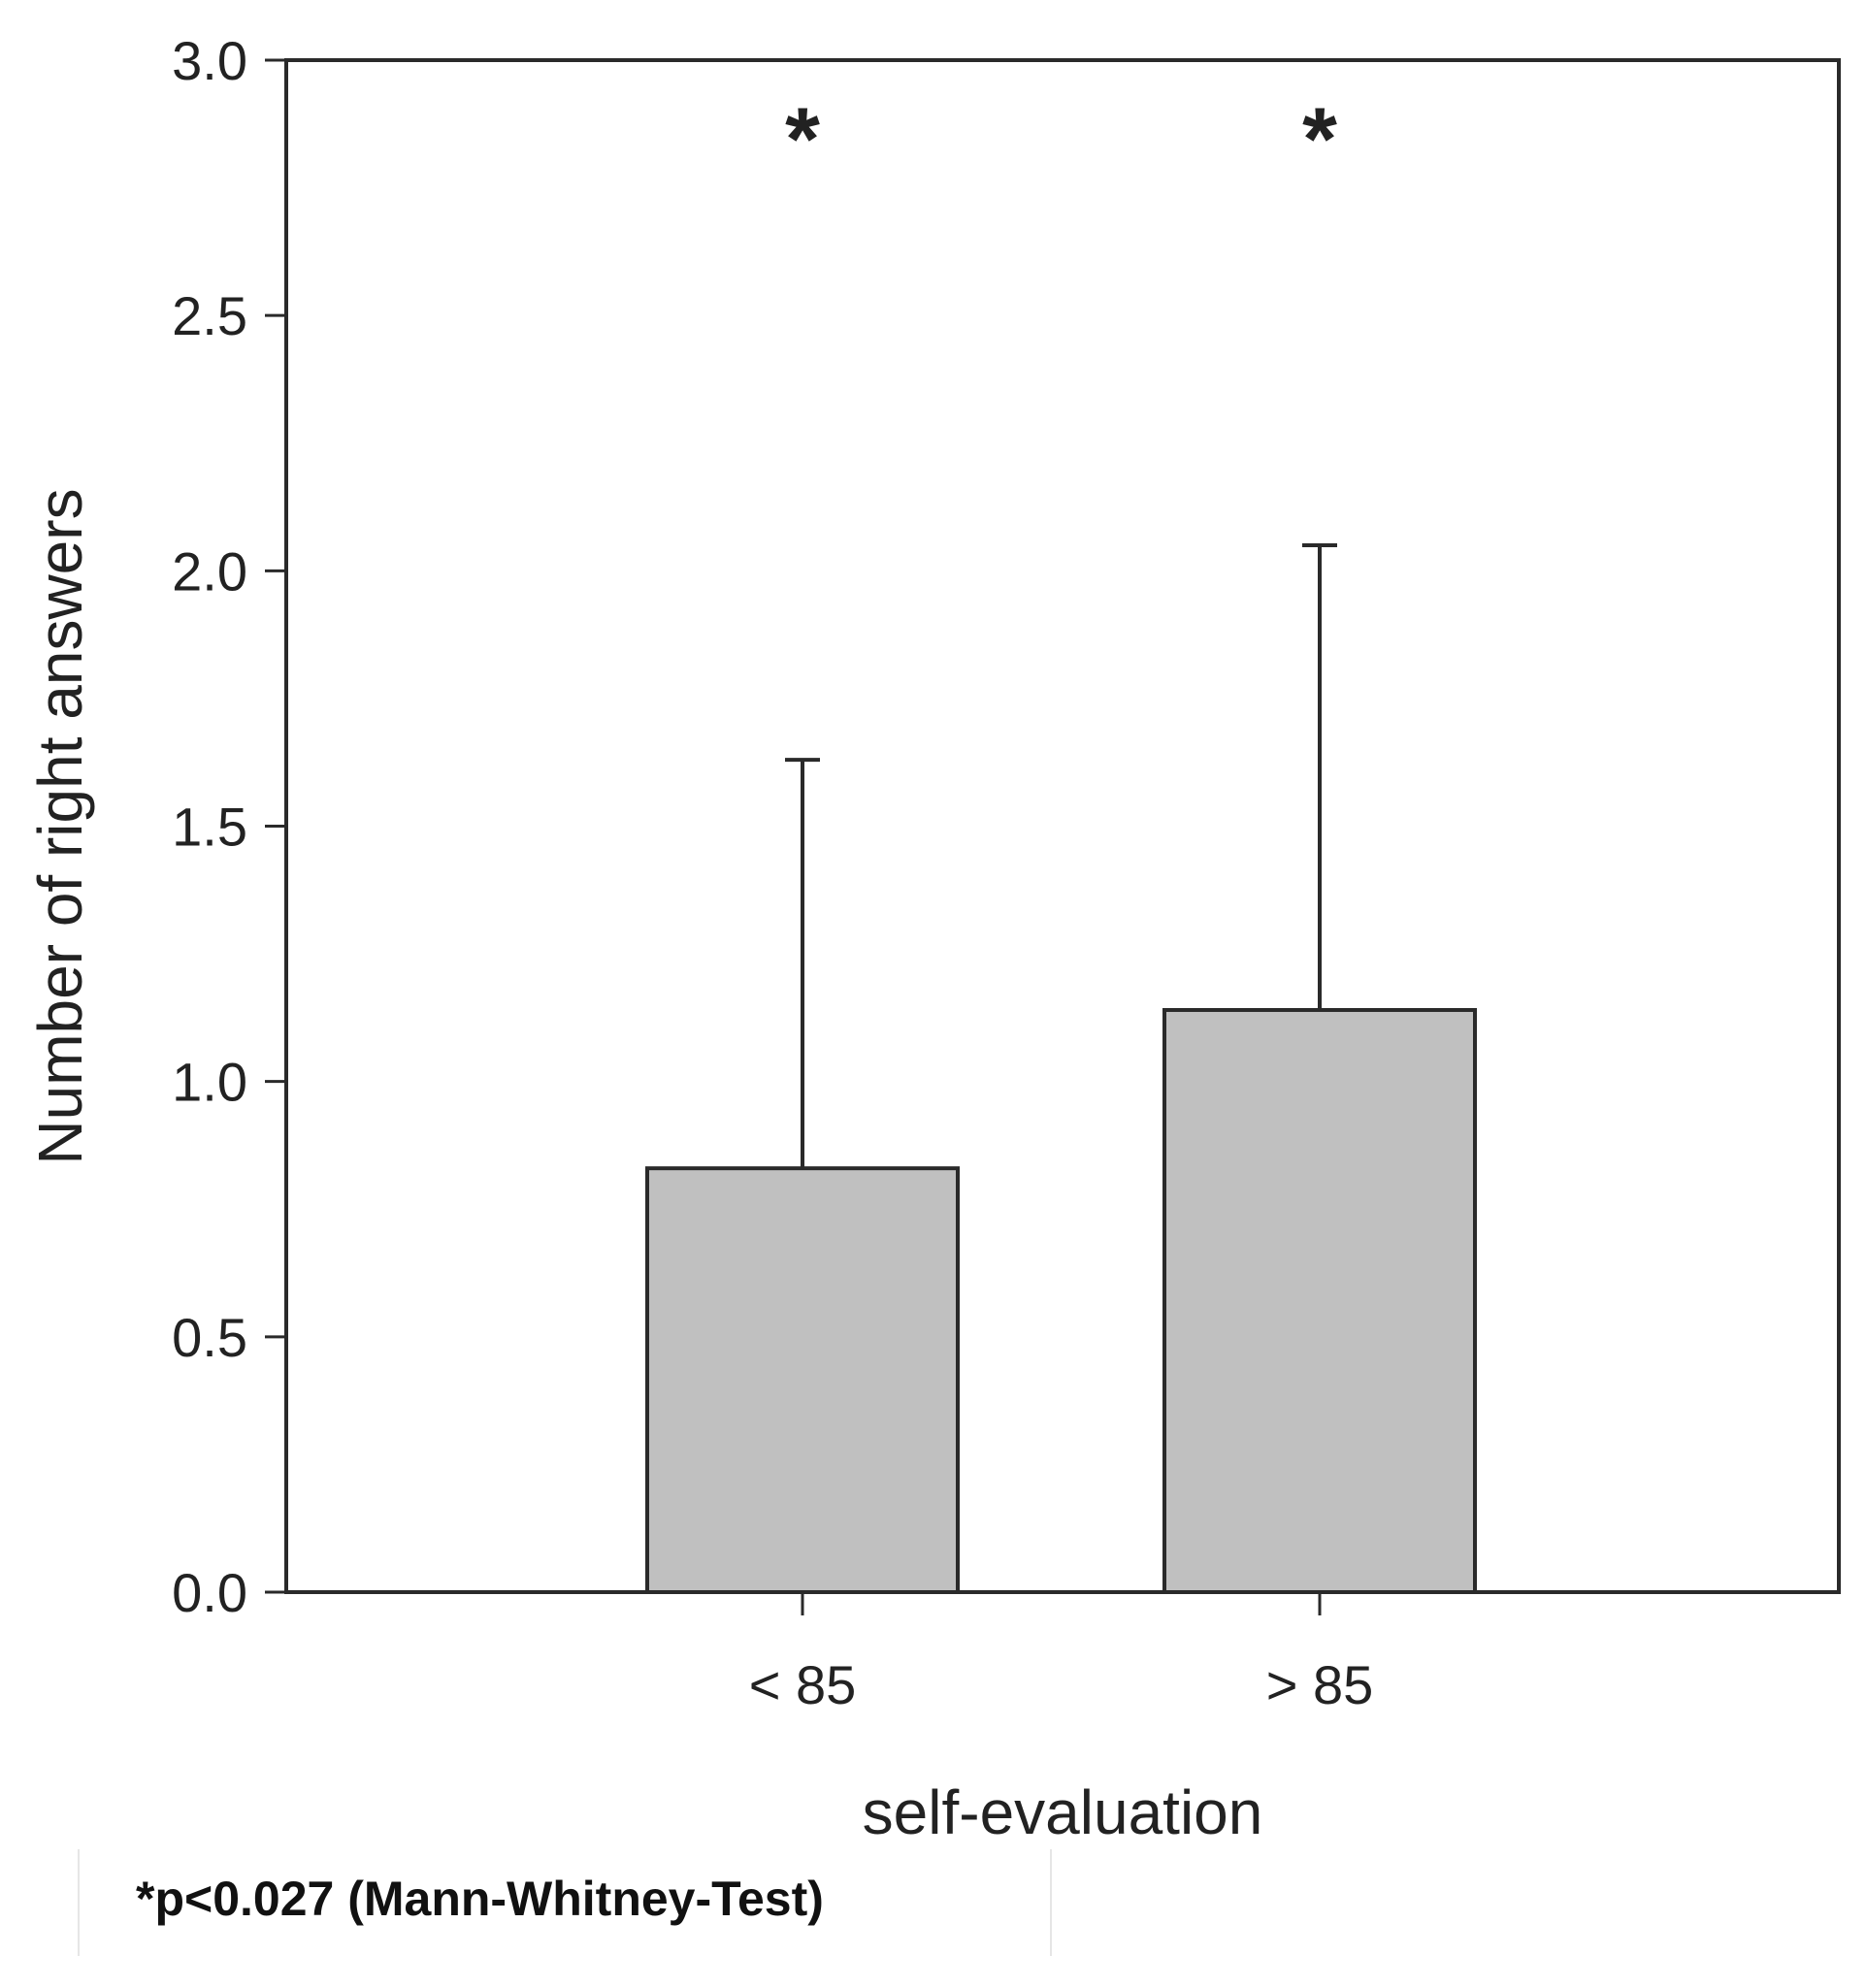  I want to click on significance-marks: * *, so click(1061, 139).